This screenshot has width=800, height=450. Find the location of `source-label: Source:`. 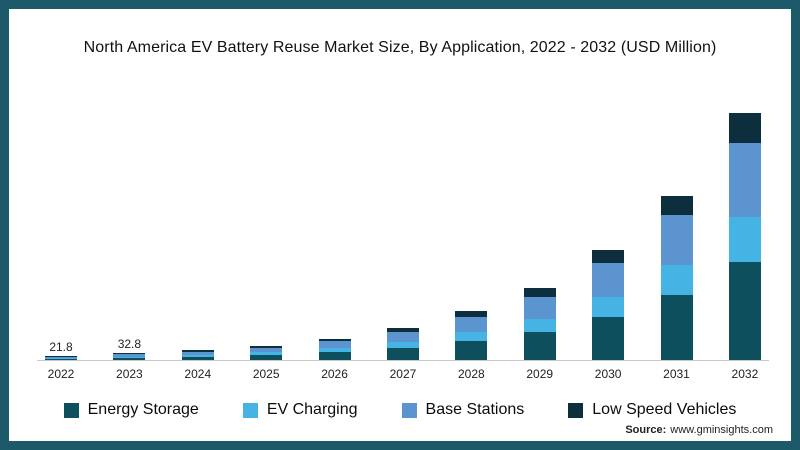

source-label: Source: is located at coordinates (646, 430).